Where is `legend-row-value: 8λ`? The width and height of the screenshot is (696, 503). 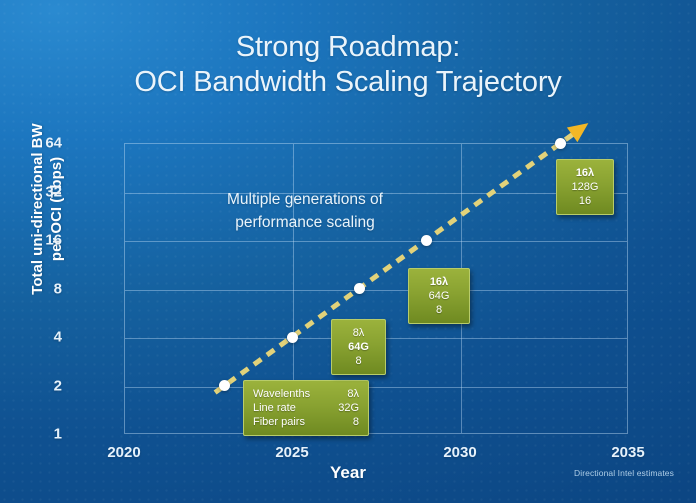
legend-row-value: 8λ is located at coordinates (353, 394).